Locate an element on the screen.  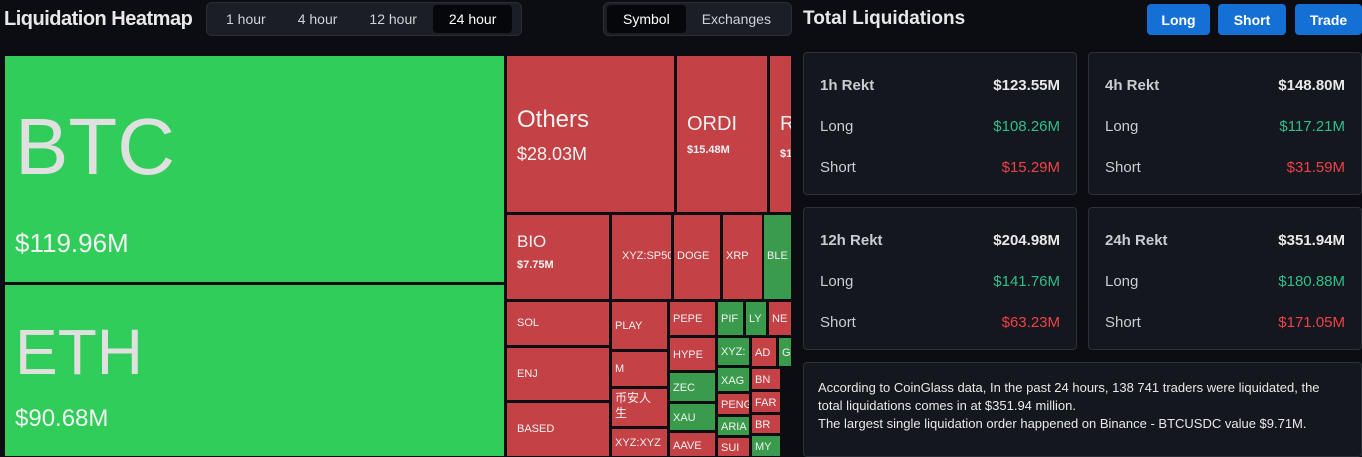
heatmap-tile: ZEC is located at coordinates (692, 387).